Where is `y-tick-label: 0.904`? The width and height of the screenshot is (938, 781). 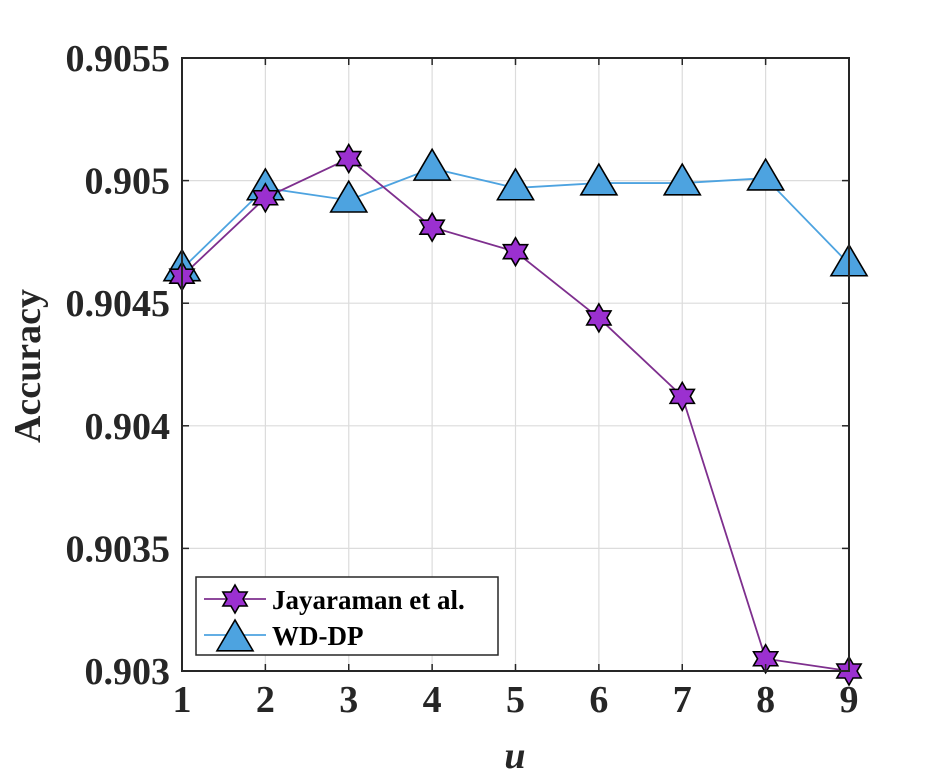
y-tick-label: 0.904 is located at coordinates (128, 427).